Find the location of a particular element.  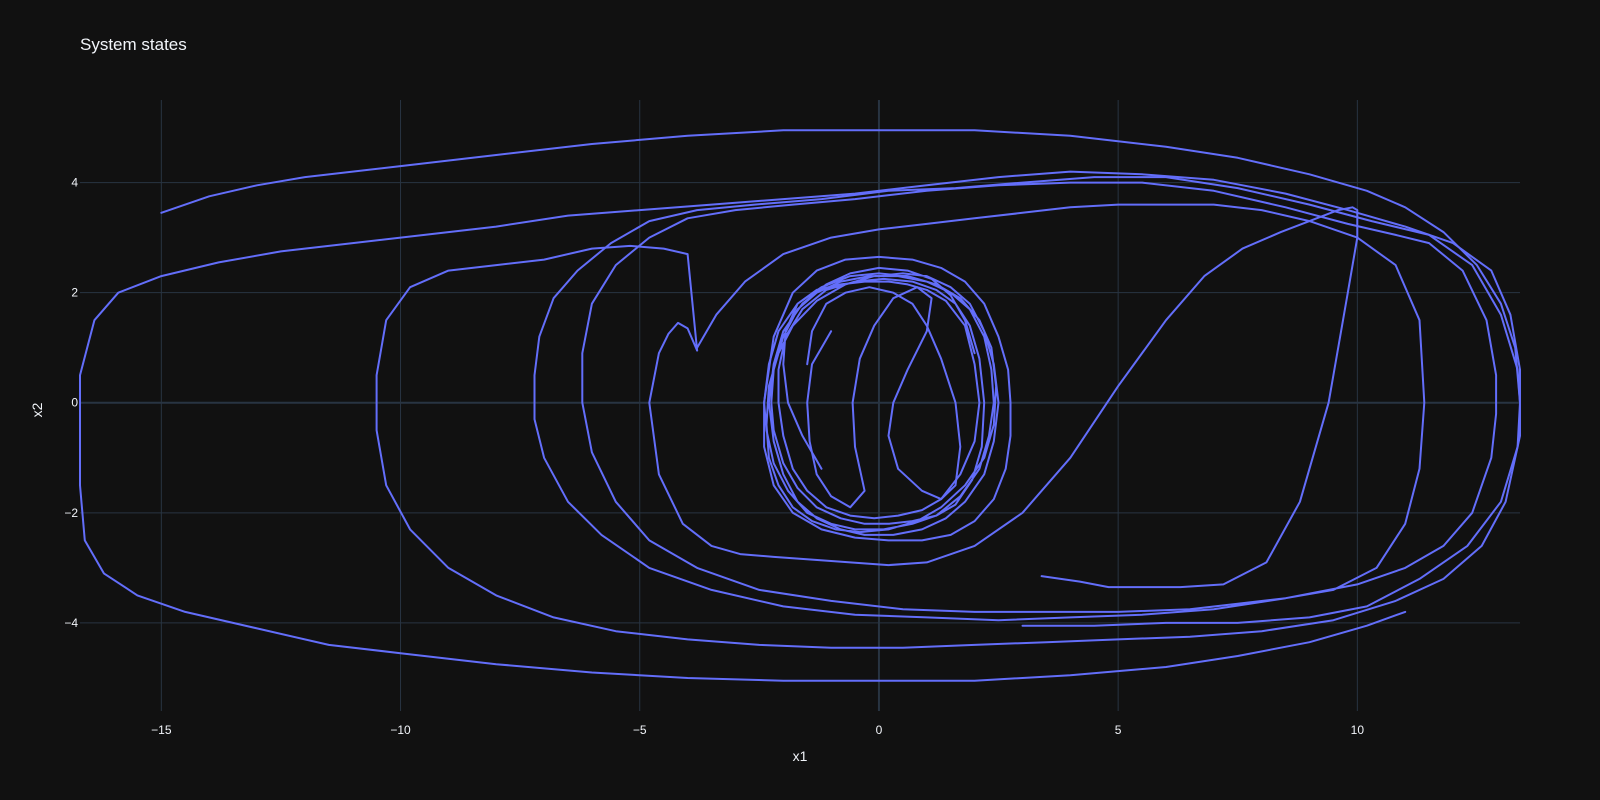

y-tick-label: 0 is located at coordinates (74, 403).